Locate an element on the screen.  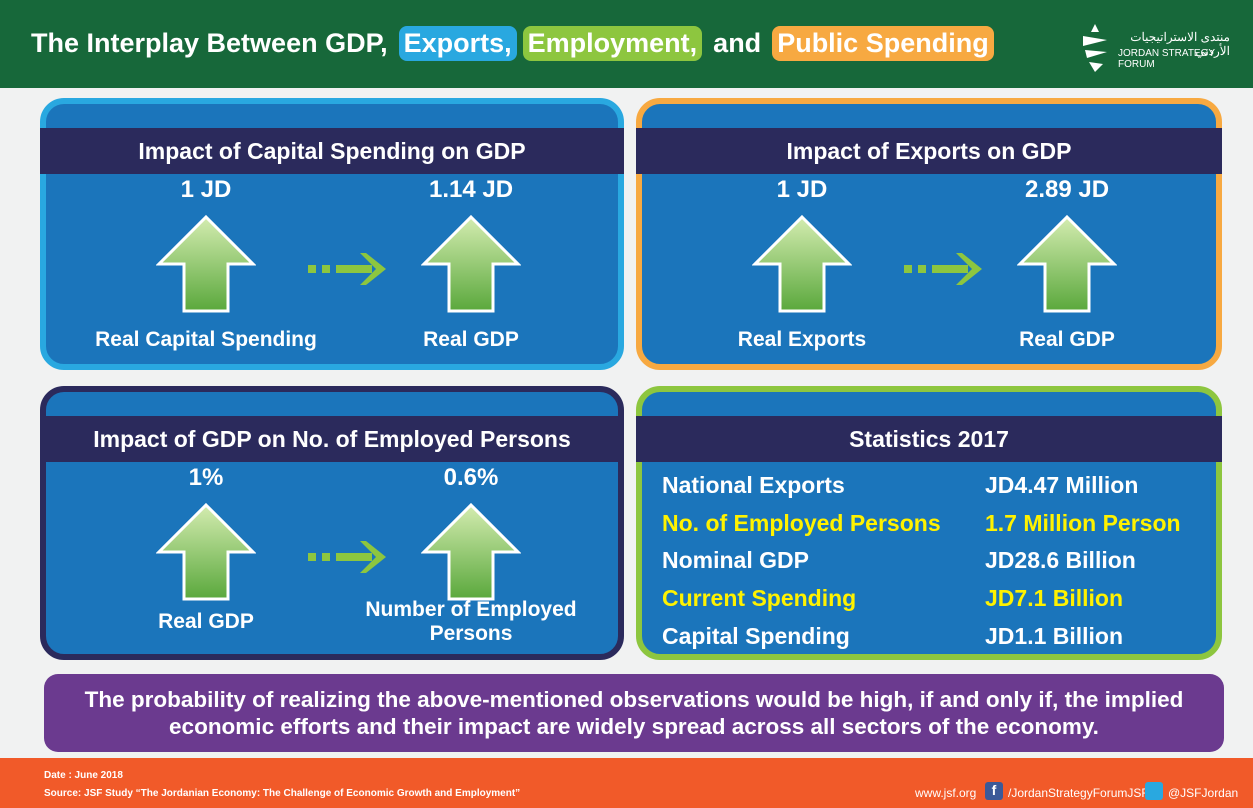
stat-label: Current Spending is located at coordinates (759, 598).